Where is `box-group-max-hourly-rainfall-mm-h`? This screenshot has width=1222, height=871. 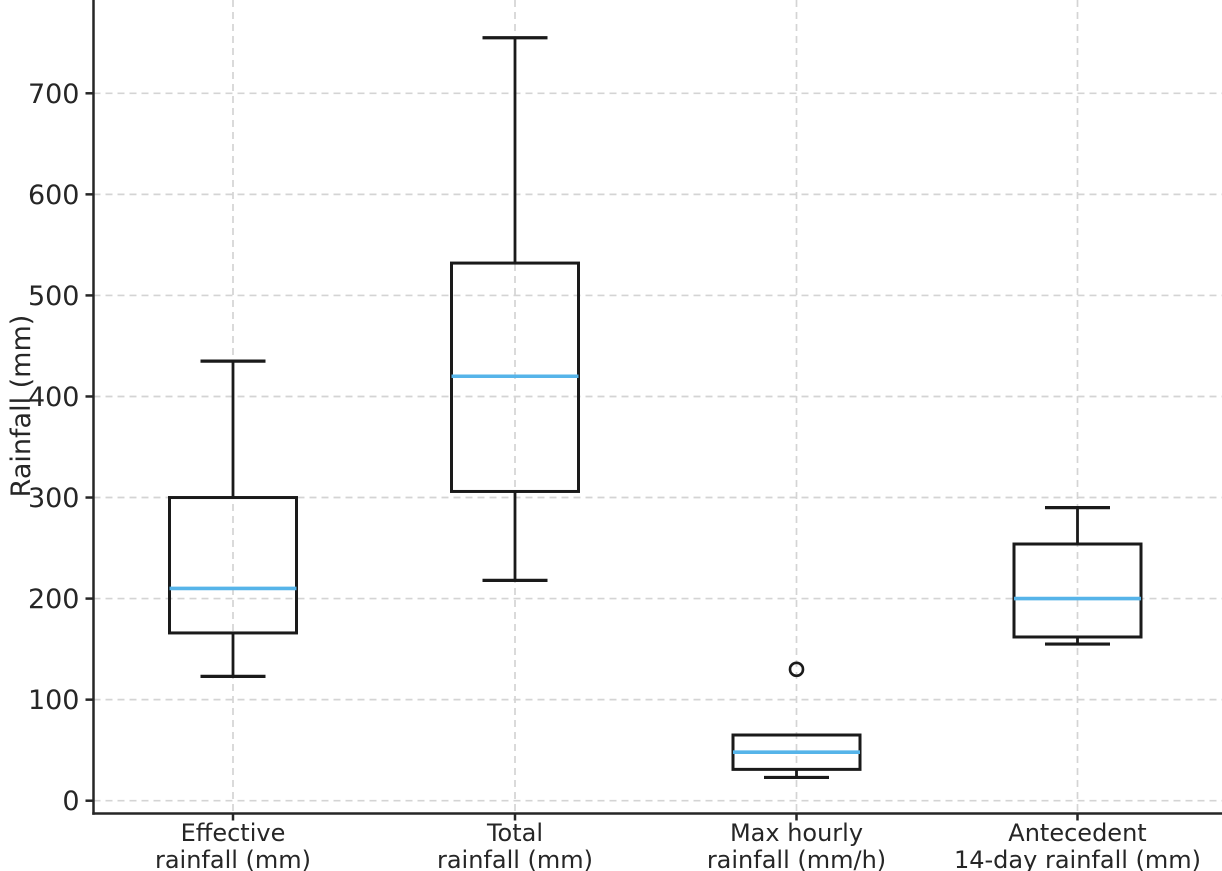 box-group-max-hourly-rainfall-mm-h is located at coordinates (796, 720).